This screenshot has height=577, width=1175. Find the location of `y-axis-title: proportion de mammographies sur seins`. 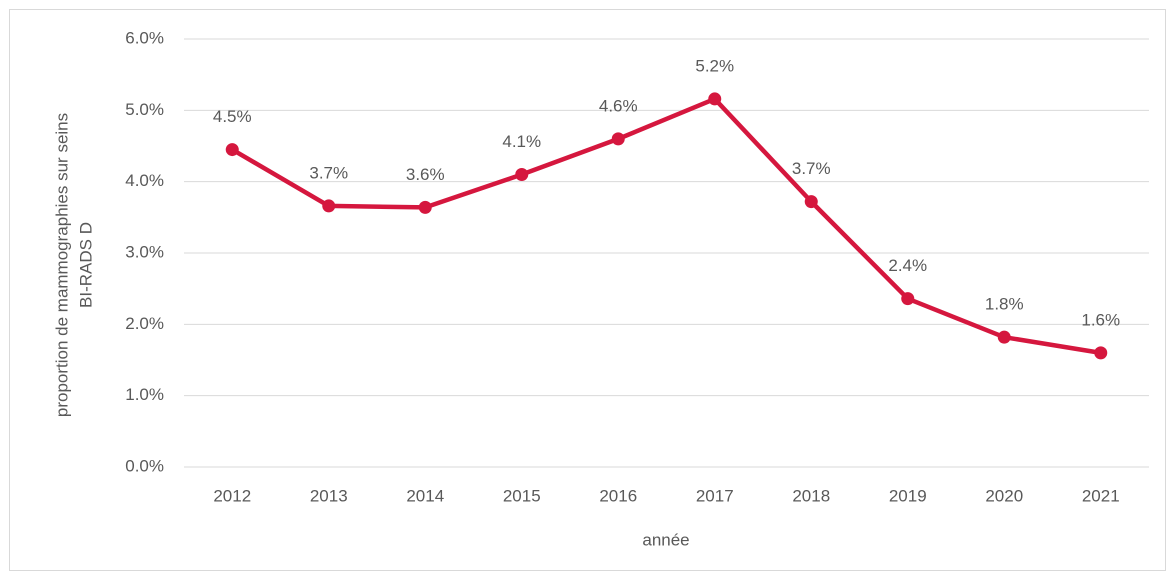

y-axis-title: proportion de mammographies sur seins is located at coordinates (61, 265).